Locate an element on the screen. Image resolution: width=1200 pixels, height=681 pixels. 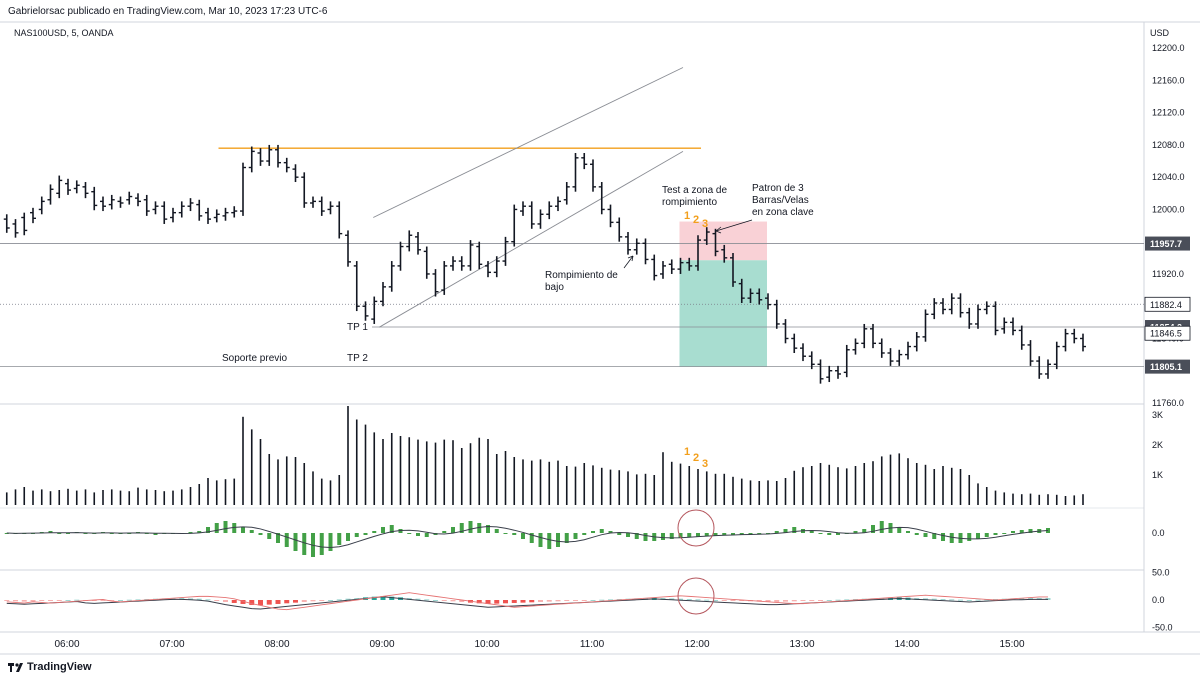
osc-tick-2: -50.0 is located at coordinates (1162, 628).